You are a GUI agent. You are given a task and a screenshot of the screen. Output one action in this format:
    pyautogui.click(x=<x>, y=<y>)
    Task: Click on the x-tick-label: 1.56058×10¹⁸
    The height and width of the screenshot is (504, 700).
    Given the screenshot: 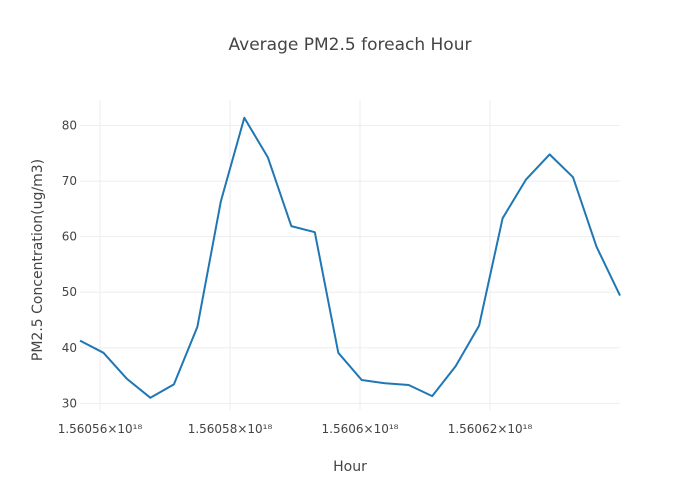 What is the action you would take?
    pyautogui.click(x=230, y=429)
    